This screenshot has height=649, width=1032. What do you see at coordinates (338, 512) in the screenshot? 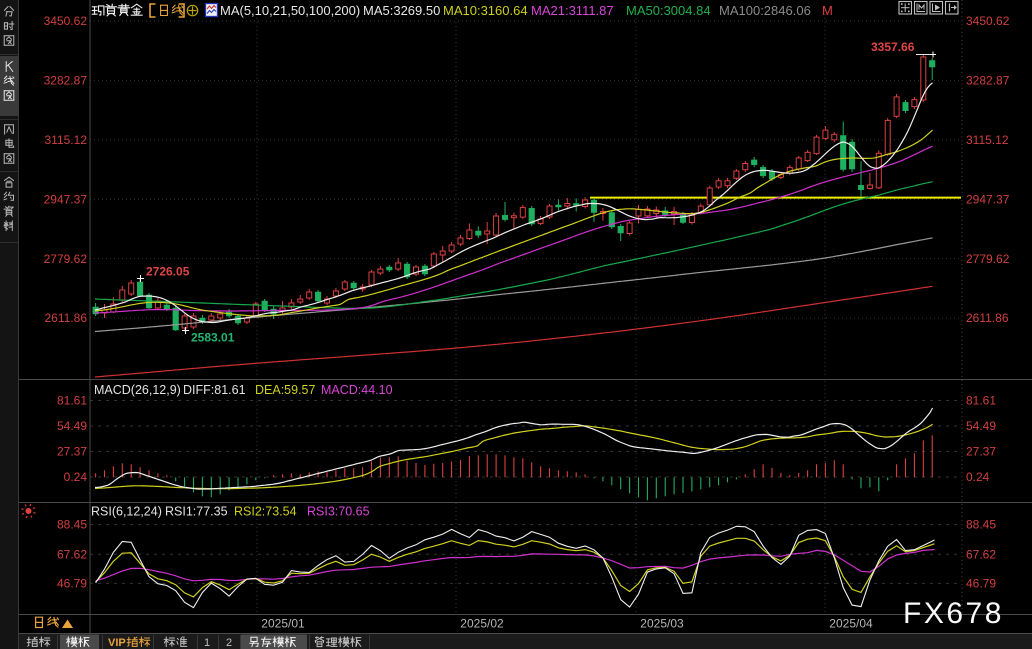
I see `svg-text: RSI3:70.65` at bounding box center [338, 512].